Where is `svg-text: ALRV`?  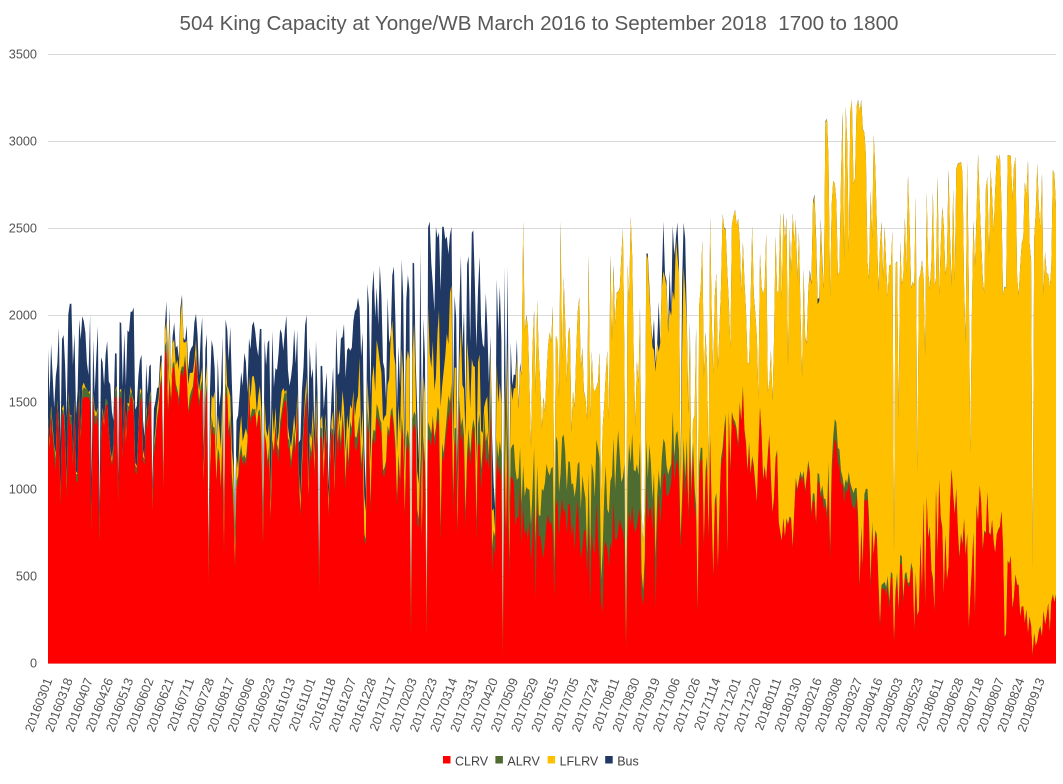
svg-text: ALRV is located at coordinates (523, 762).